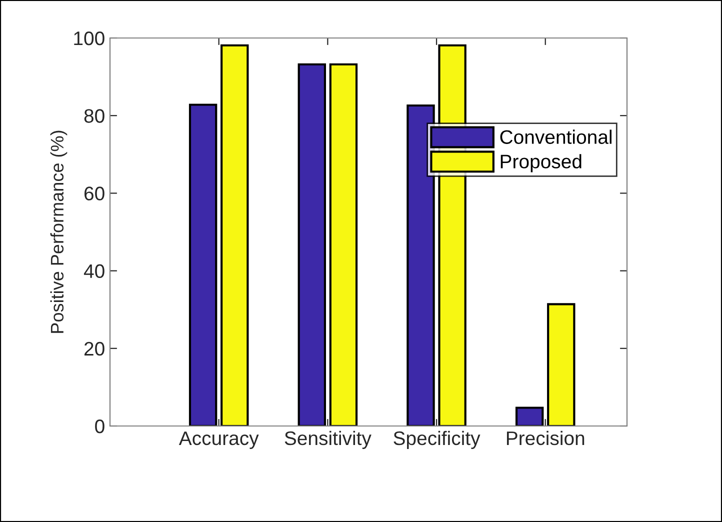 The height and width of the screenshot is (522, 722). Describe the element at coordinates (59, 231) in the screenshot. I see `y-axis-title: Positive Performance (%)` at that location.